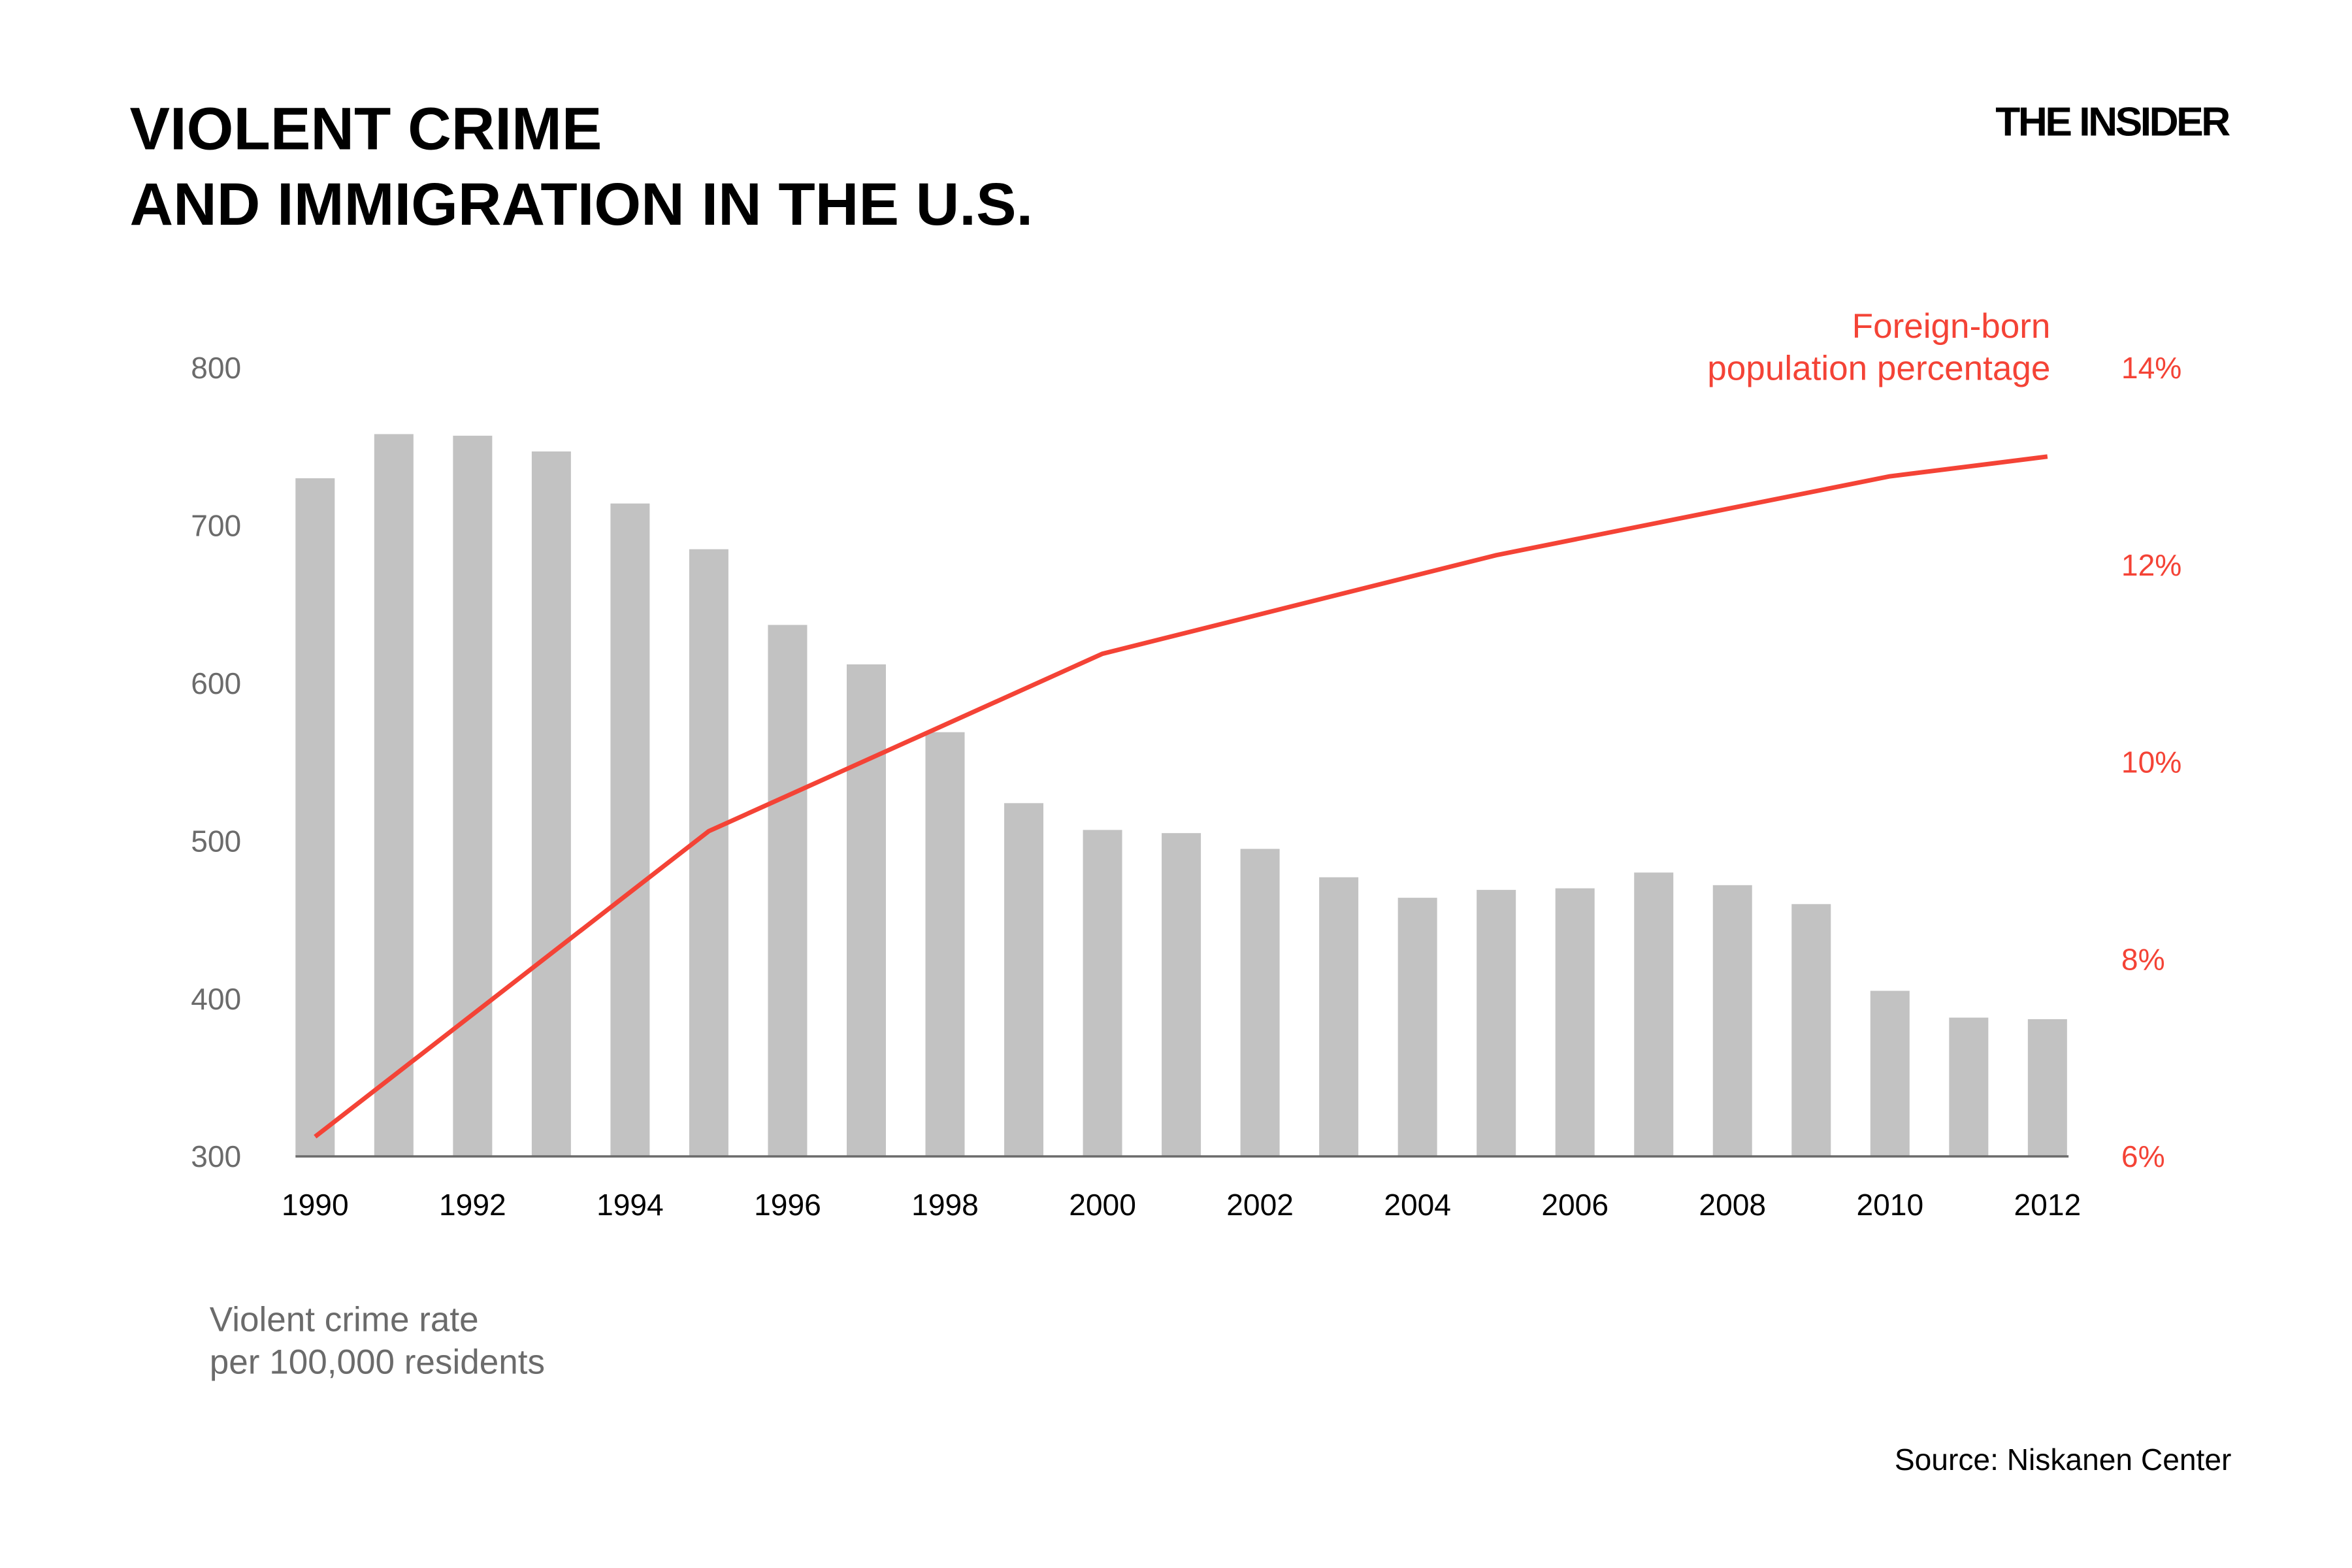 This screenshot has width=2352, height=1568. What do you see at coordinates (2048, 1205) in the screenshot?
I see `x-tick-2012: 2012` at bounding box center [2048, 1205].